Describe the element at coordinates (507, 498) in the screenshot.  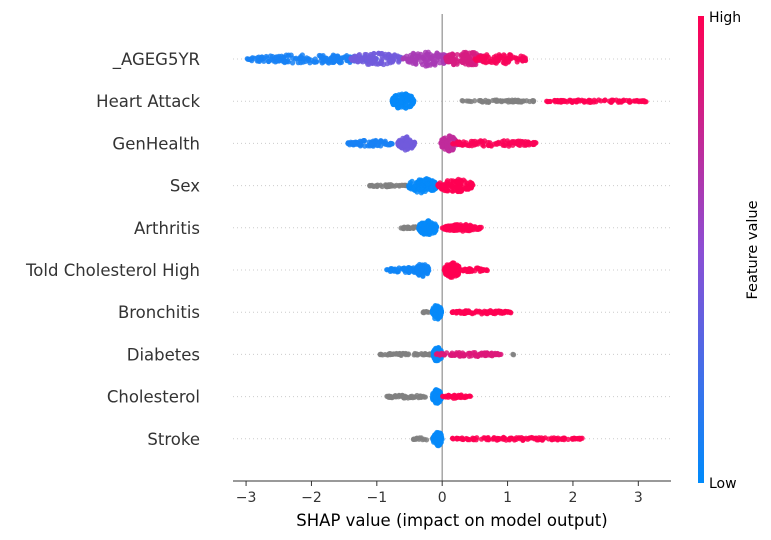
I see `x-tick-label: 1` at that location.